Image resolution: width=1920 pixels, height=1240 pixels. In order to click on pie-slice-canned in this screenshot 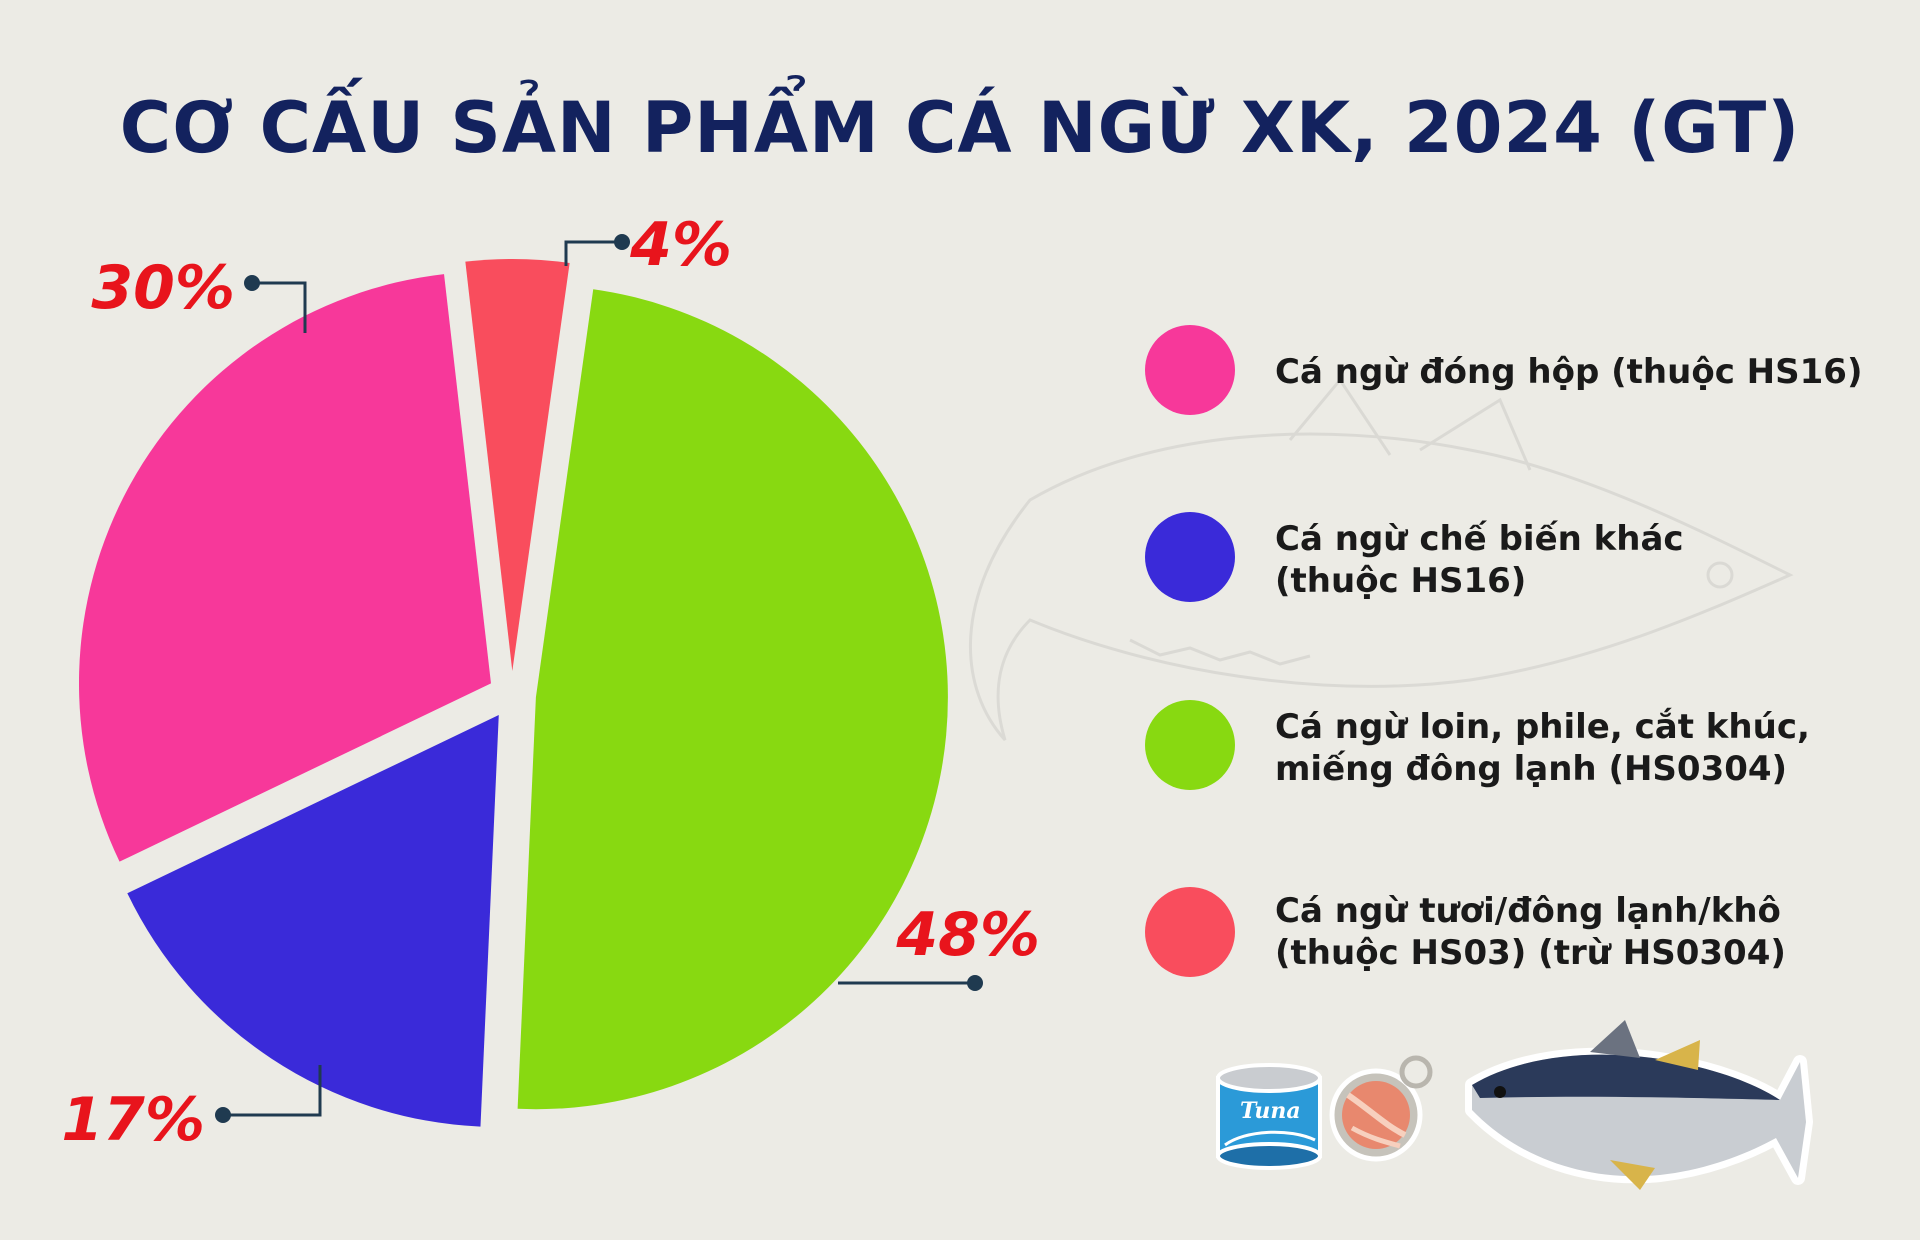, I will do `click(284, 568)`.